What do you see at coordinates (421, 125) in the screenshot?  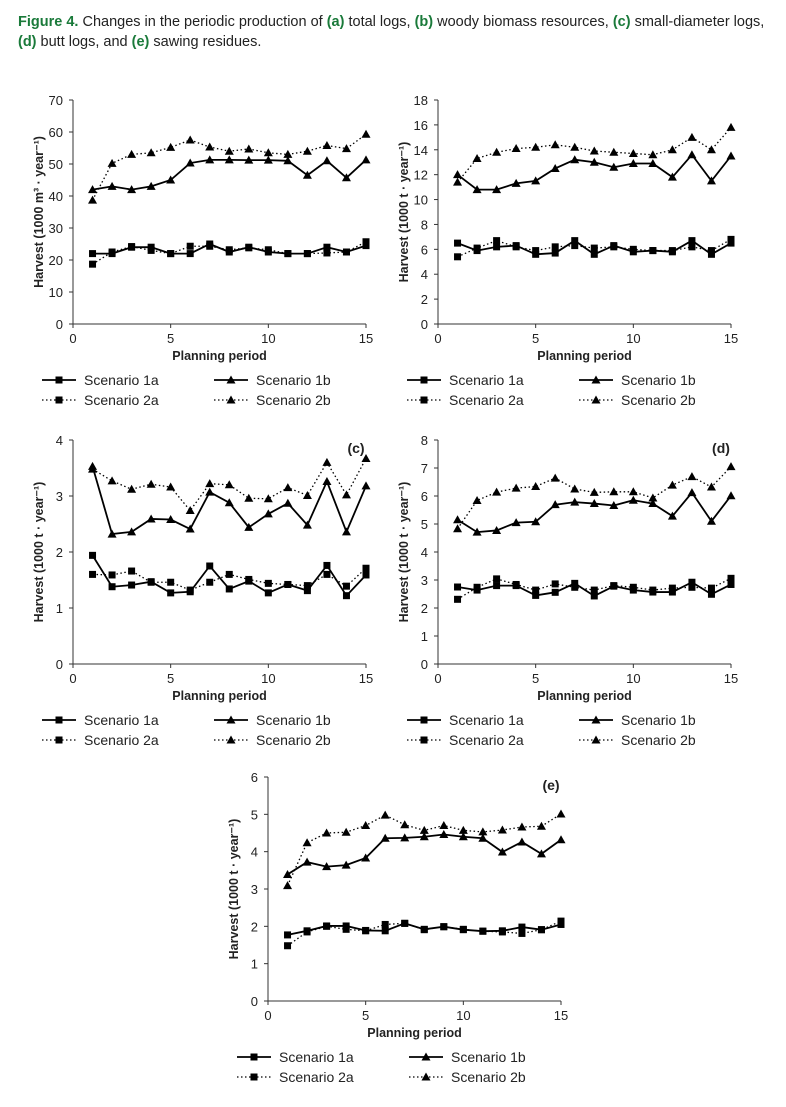 I see `y-tick-label: 16` at bounding box center [421, 125].